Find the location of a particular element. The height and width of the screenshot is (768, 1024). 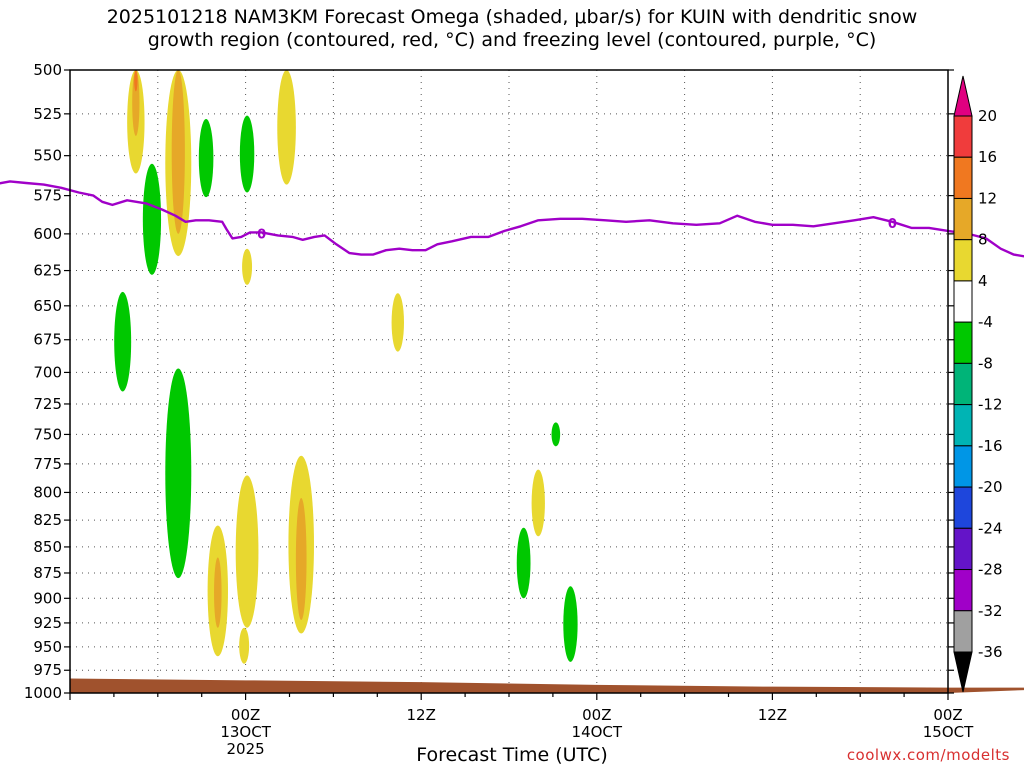

y-tick-label: 850 is located at coordinates (47, 547).